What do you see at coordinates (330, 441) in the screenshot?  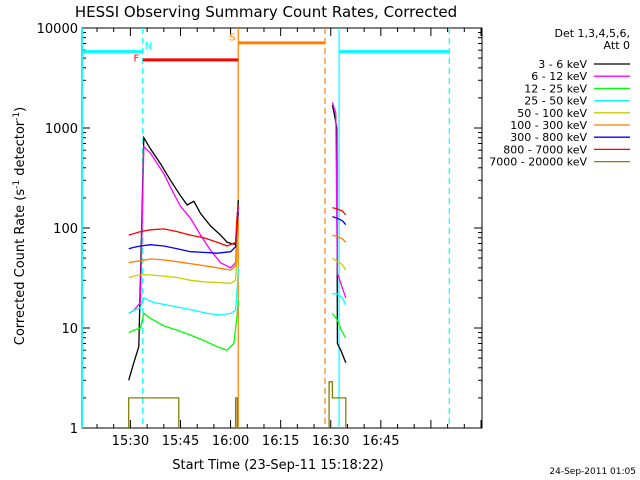 I see `x-tick-label: 16:30` at bounding box center [330, 441].